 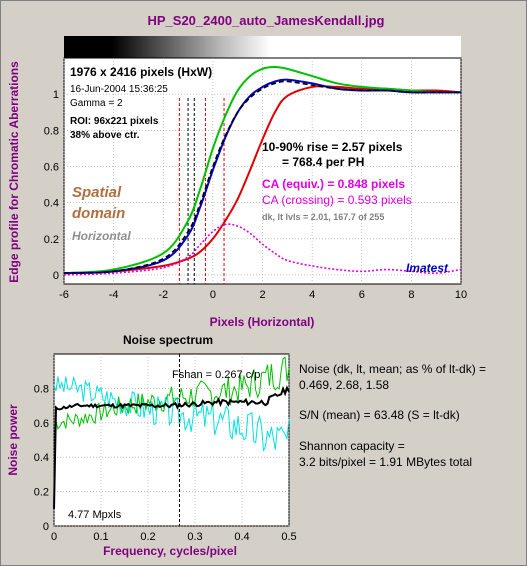 What do you see at coordinates (100, 537) in the screenshot?
I see `noise-xtick-label: 0.1` at bounding box center [100, 537].